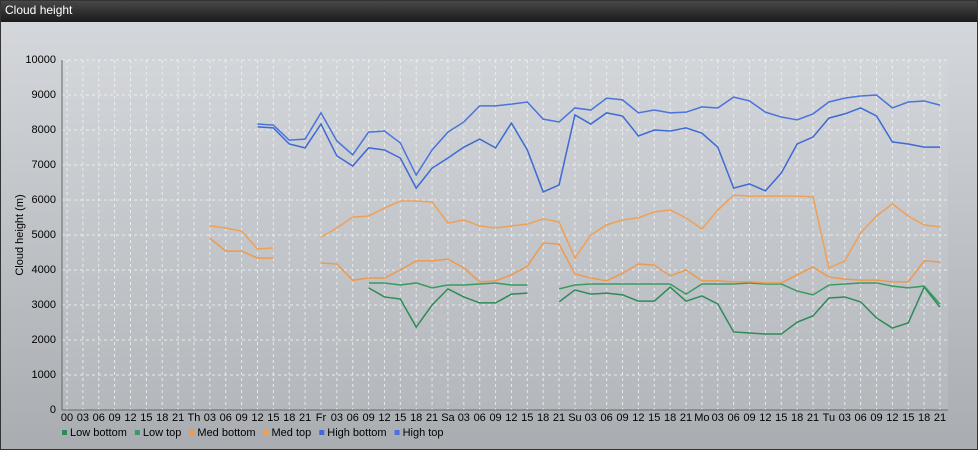 This screenshot has width=978, height=450. I want to click on x-tick-label: Mo, so click(701, 418).